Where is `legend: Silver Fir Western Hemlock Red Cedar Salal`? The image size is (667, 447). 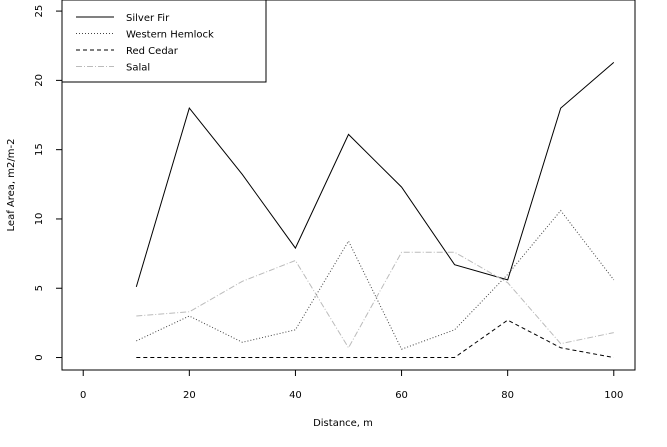 legend: Silver Fir Western Hemlock Red Cedar Salal is located at coordinates (164, 41).